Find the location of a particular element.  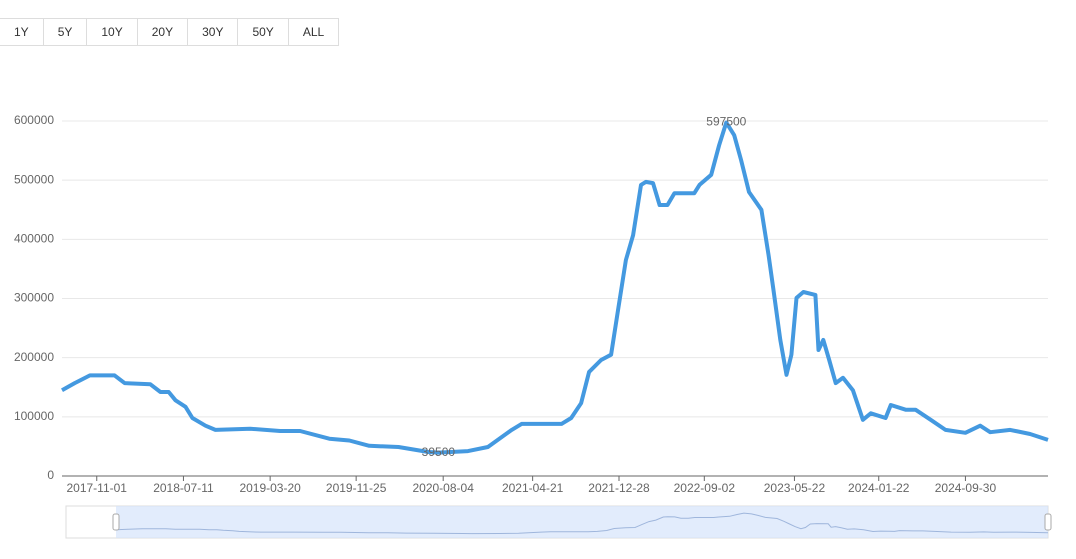

range-buttons: 1Y 5Y 10Y 20Y 30Y 50Y ALL is located at coordinates (170, 32).